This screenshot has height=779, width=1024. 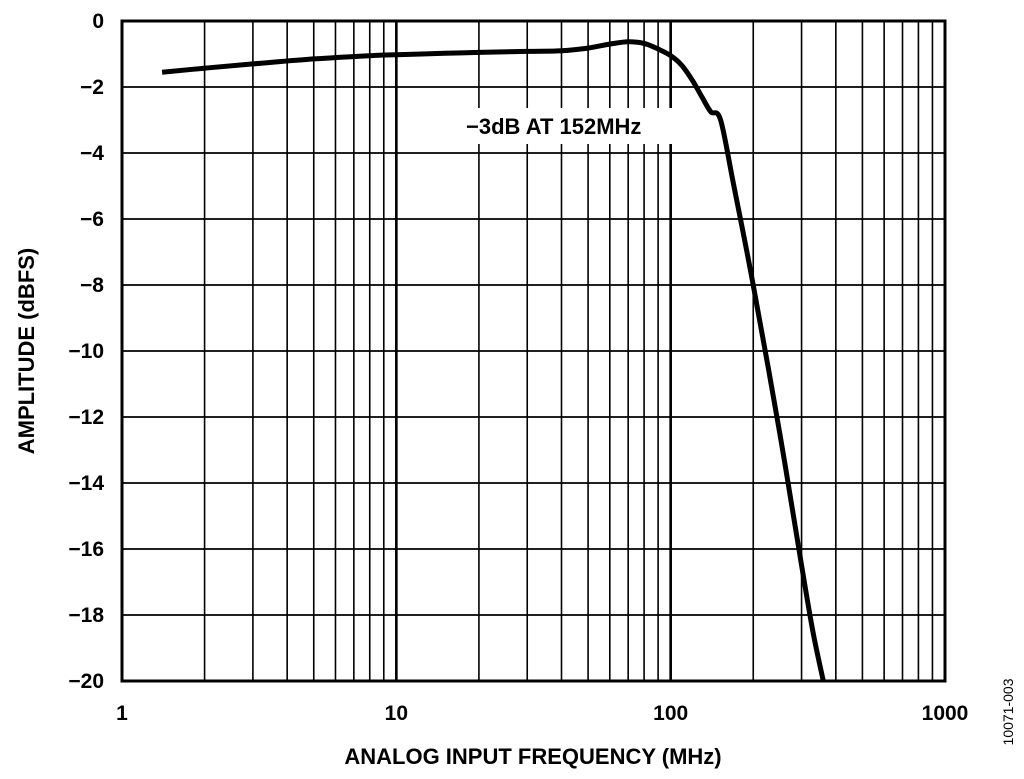 What do you see at coordinates (86, 417) in the screenshot?
I see `y-tick-label: −12` at bounding box center [86, 417].